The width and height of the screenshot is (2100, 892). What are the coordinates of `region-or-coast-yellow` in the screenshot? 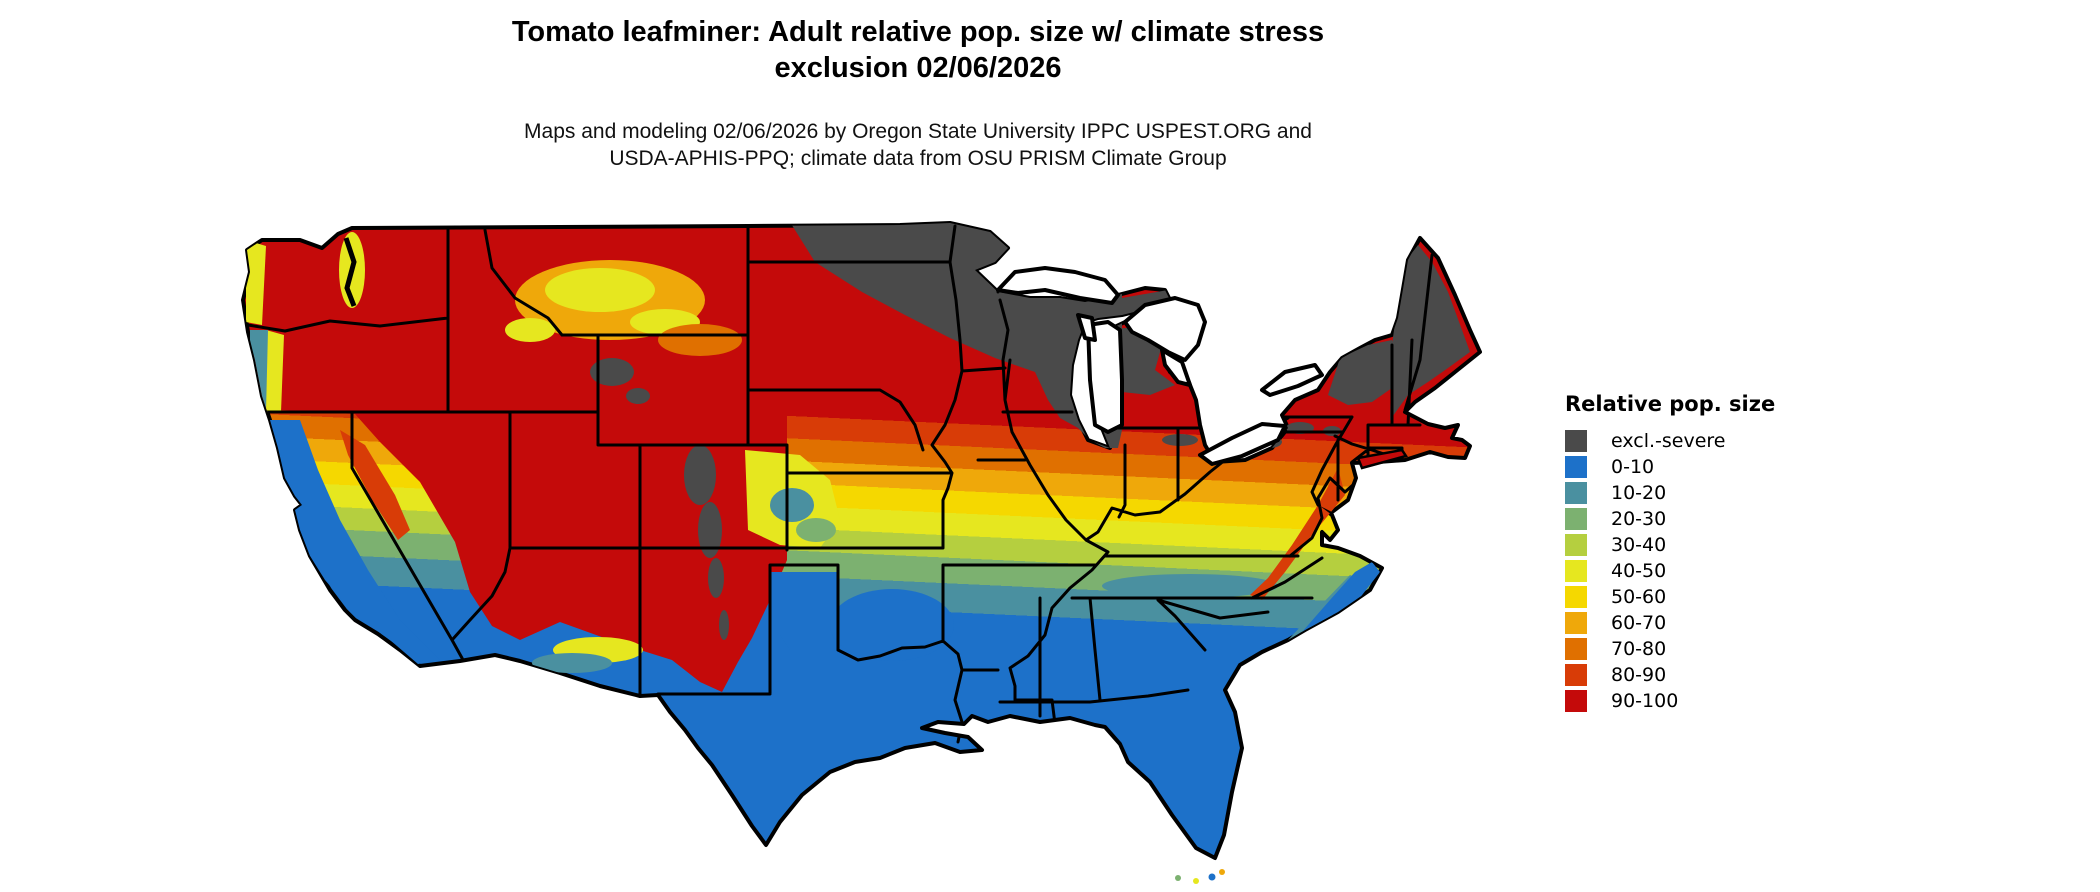 It's located at (275, 371).